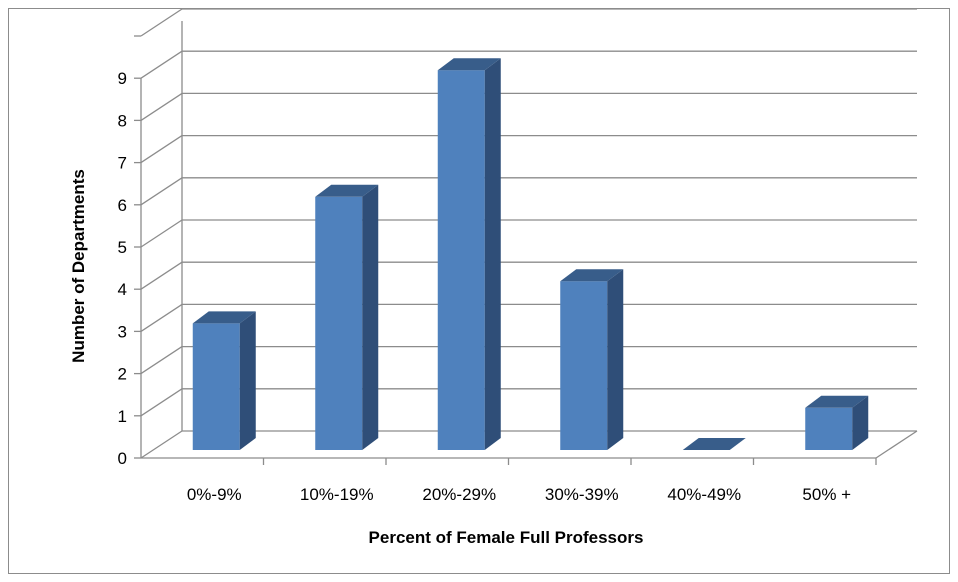 The height and width of the screenshot is (582, 958). I want to click on x-tick-label: 20%-29%, so click(459, 494).